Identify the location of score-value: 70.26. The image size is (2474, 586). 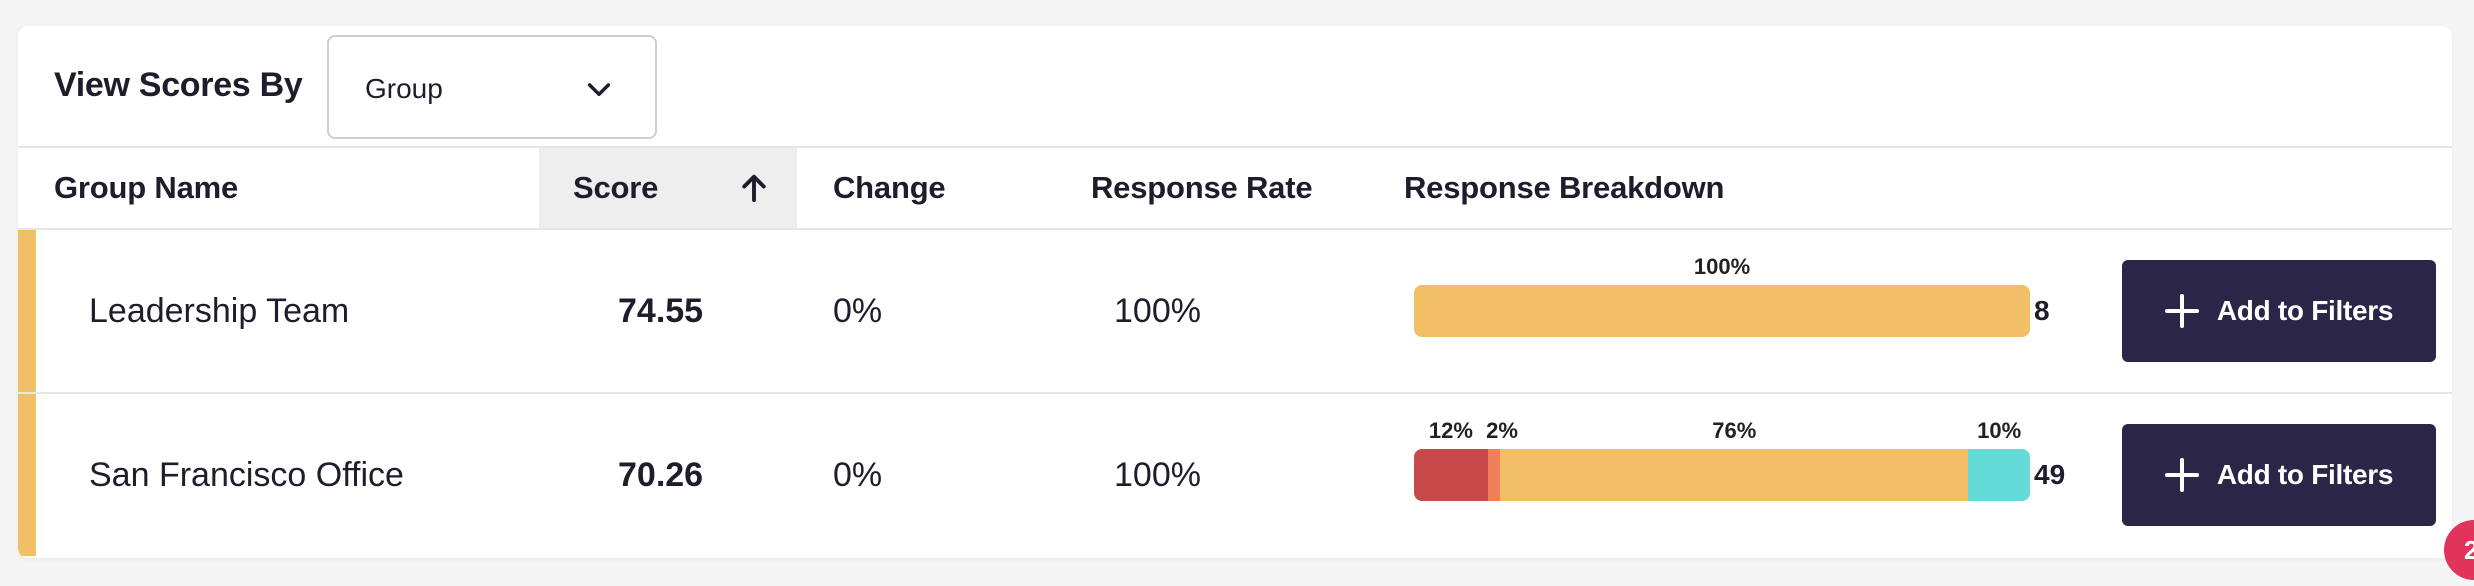
(661, 475).